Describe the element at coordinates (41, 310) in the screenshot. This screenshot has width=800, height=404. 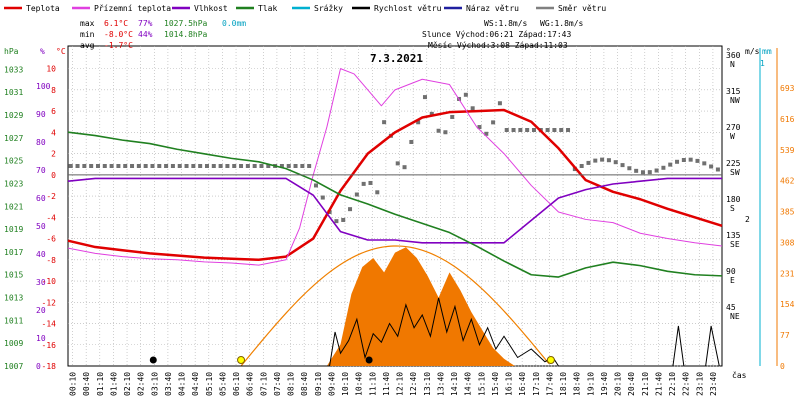
I see `pct-tick: 20` at that location.